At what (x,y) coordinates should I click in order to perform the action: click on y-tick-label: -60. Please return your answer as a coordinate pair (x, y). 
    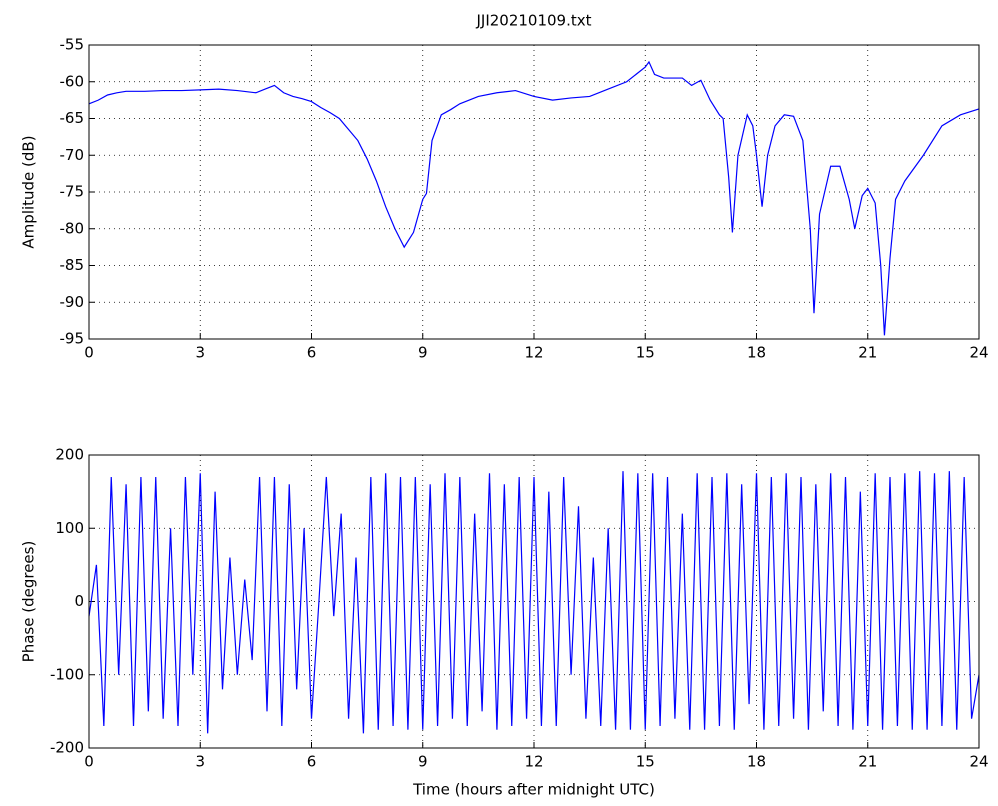
    Looking at the image, I should click on (72, 81).